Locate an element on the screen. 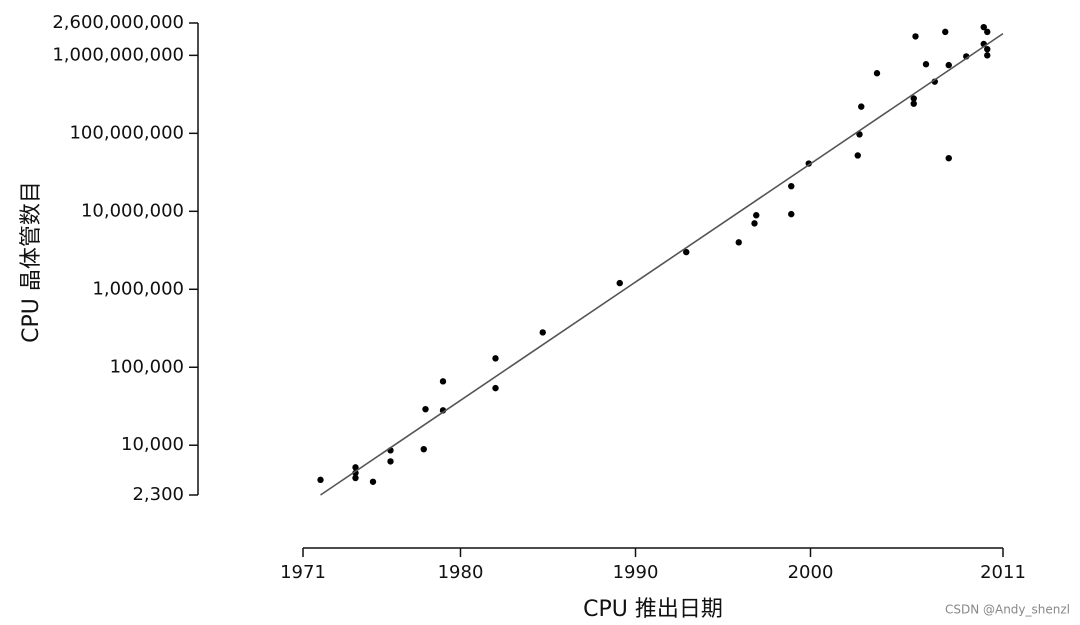  y-tick-label: 10,000 is located at coordinates (152, 444).